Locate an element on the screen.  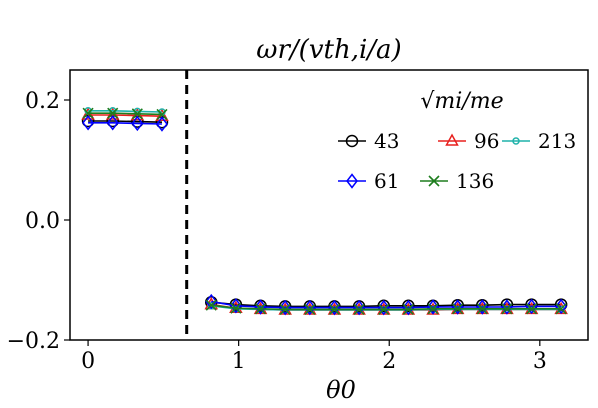
x-tick-label: 2 is located at coordinates (389, 361).